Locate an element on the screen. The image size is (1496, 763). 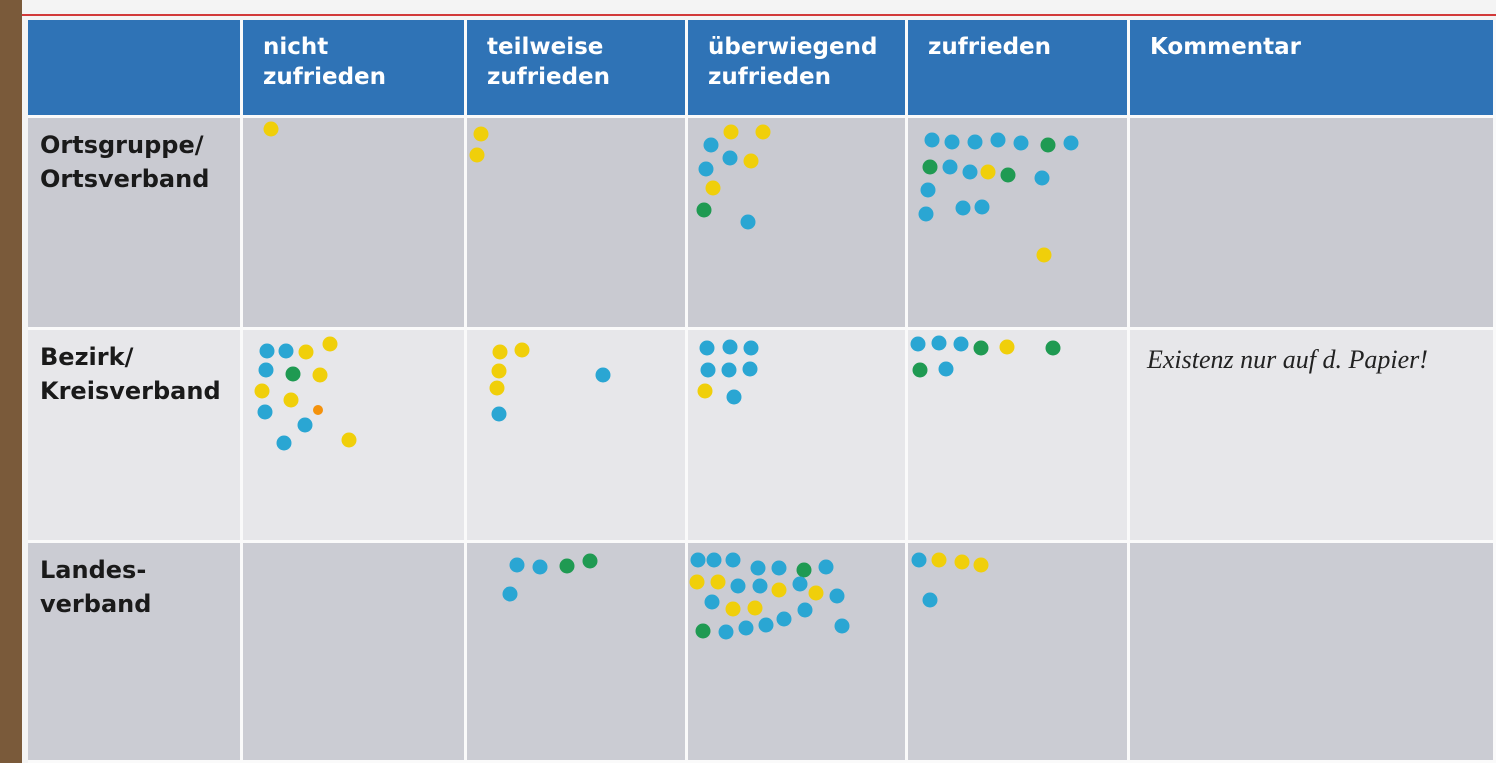
header-cell: zufrieden is located at coordinates (1019, 69).